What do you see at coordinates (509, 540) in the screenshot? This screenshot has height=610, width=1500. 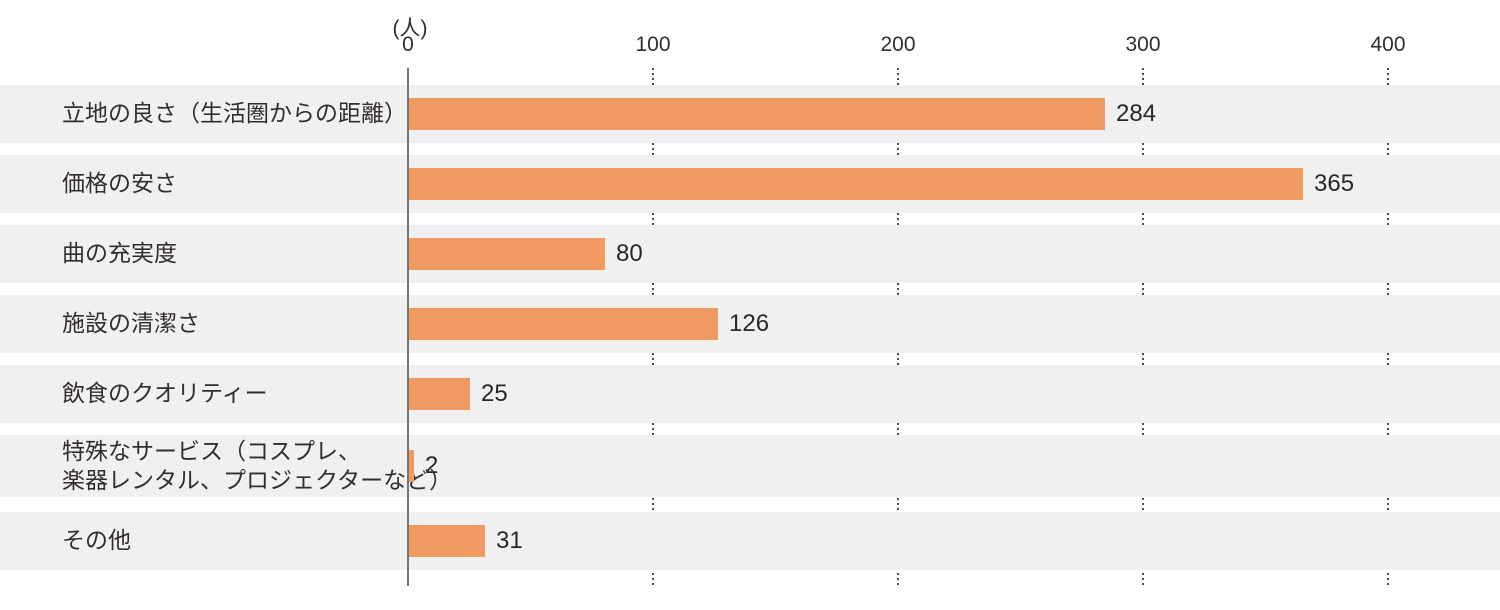 I see `value-label: 31` at bounding box center [509, 540].